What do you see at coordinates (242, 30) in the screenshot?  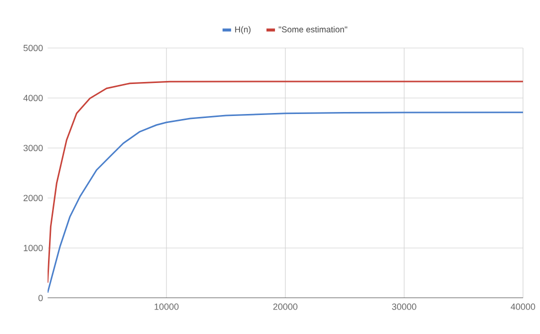 I see `legend-label: H(n)` at bounding box center [242, 30].